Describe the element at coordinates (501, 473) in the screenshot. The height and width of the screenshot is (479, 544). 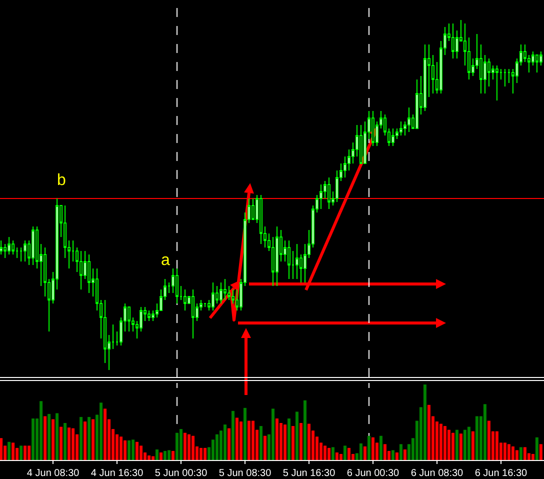
I see `x-tick-label: 6 Jun 16:30` at that location.